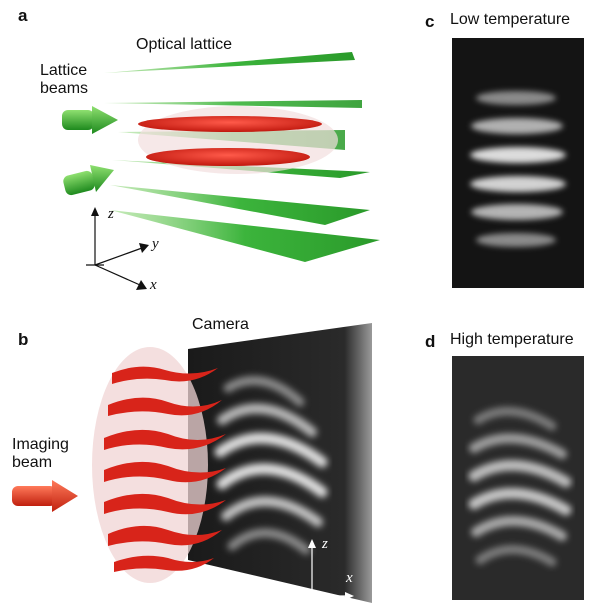  Describe the element at coordinates (430, 341) in the screenshot. I see `panel-d-letter: d` at that location.